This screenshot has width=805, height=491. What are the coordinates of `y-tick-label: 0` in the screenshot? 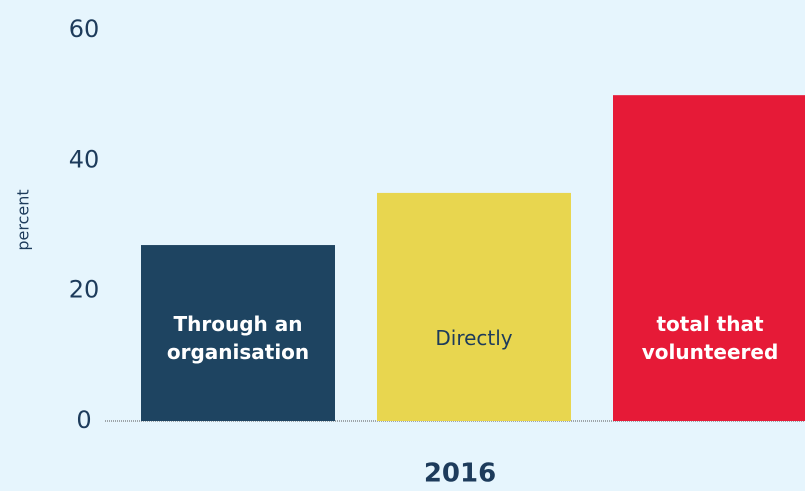 It's located at (83, 420).